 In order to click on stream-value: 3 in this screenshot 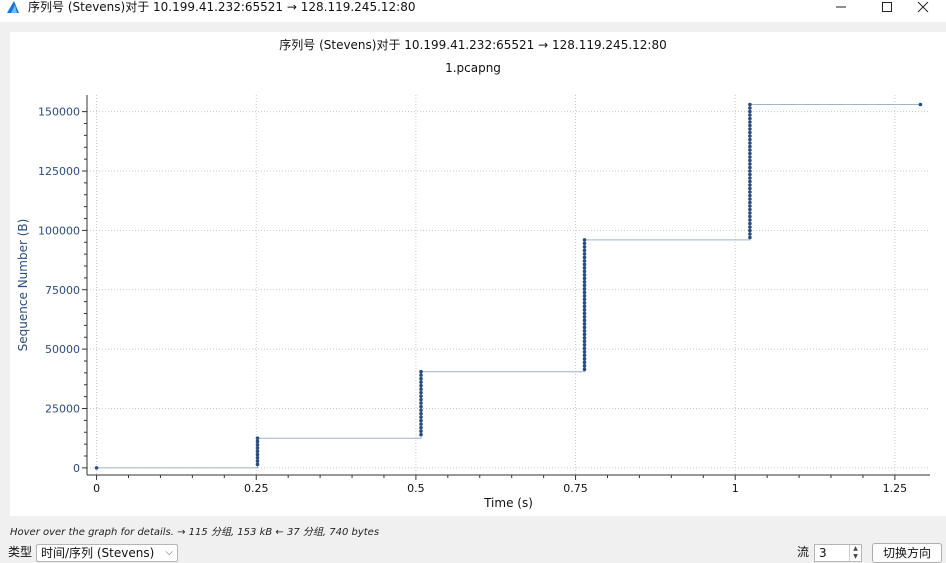, I will do `click(823, 553)`.